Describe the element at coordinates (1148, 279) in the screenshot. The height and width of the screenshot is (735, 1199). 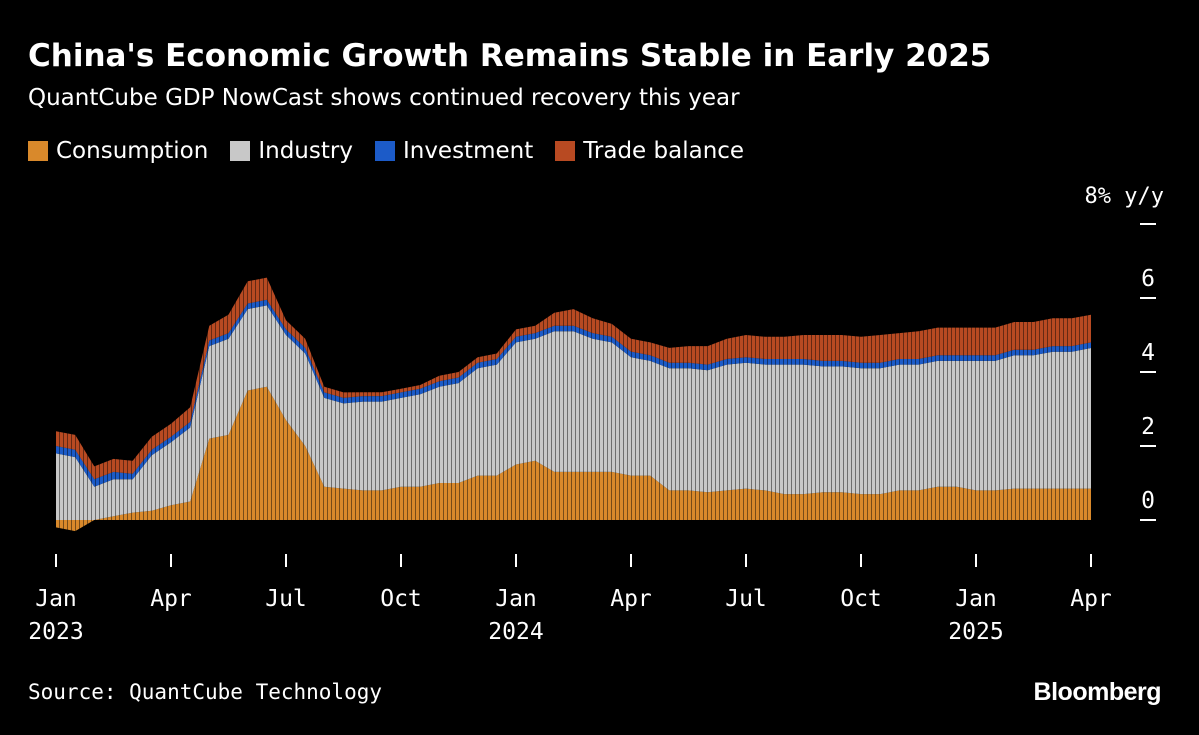
I see `y-tick-label: 6` at that location.